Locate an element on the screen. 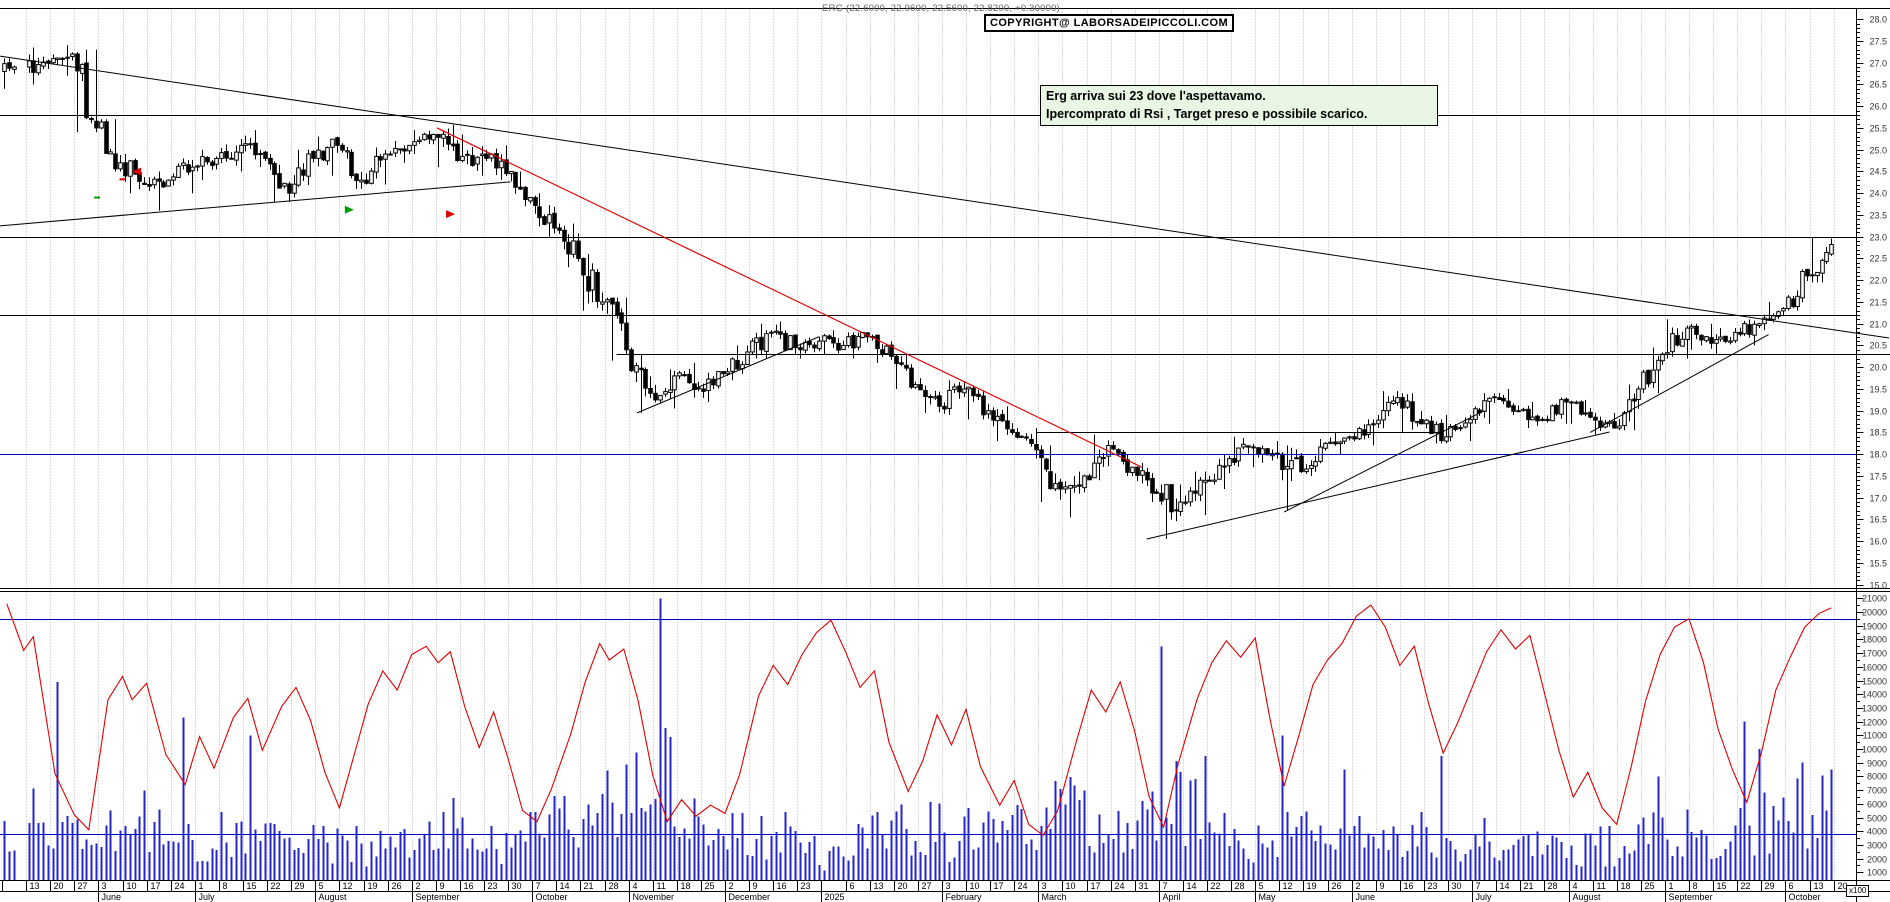  month-label: September is located at coordinates (438, 897).